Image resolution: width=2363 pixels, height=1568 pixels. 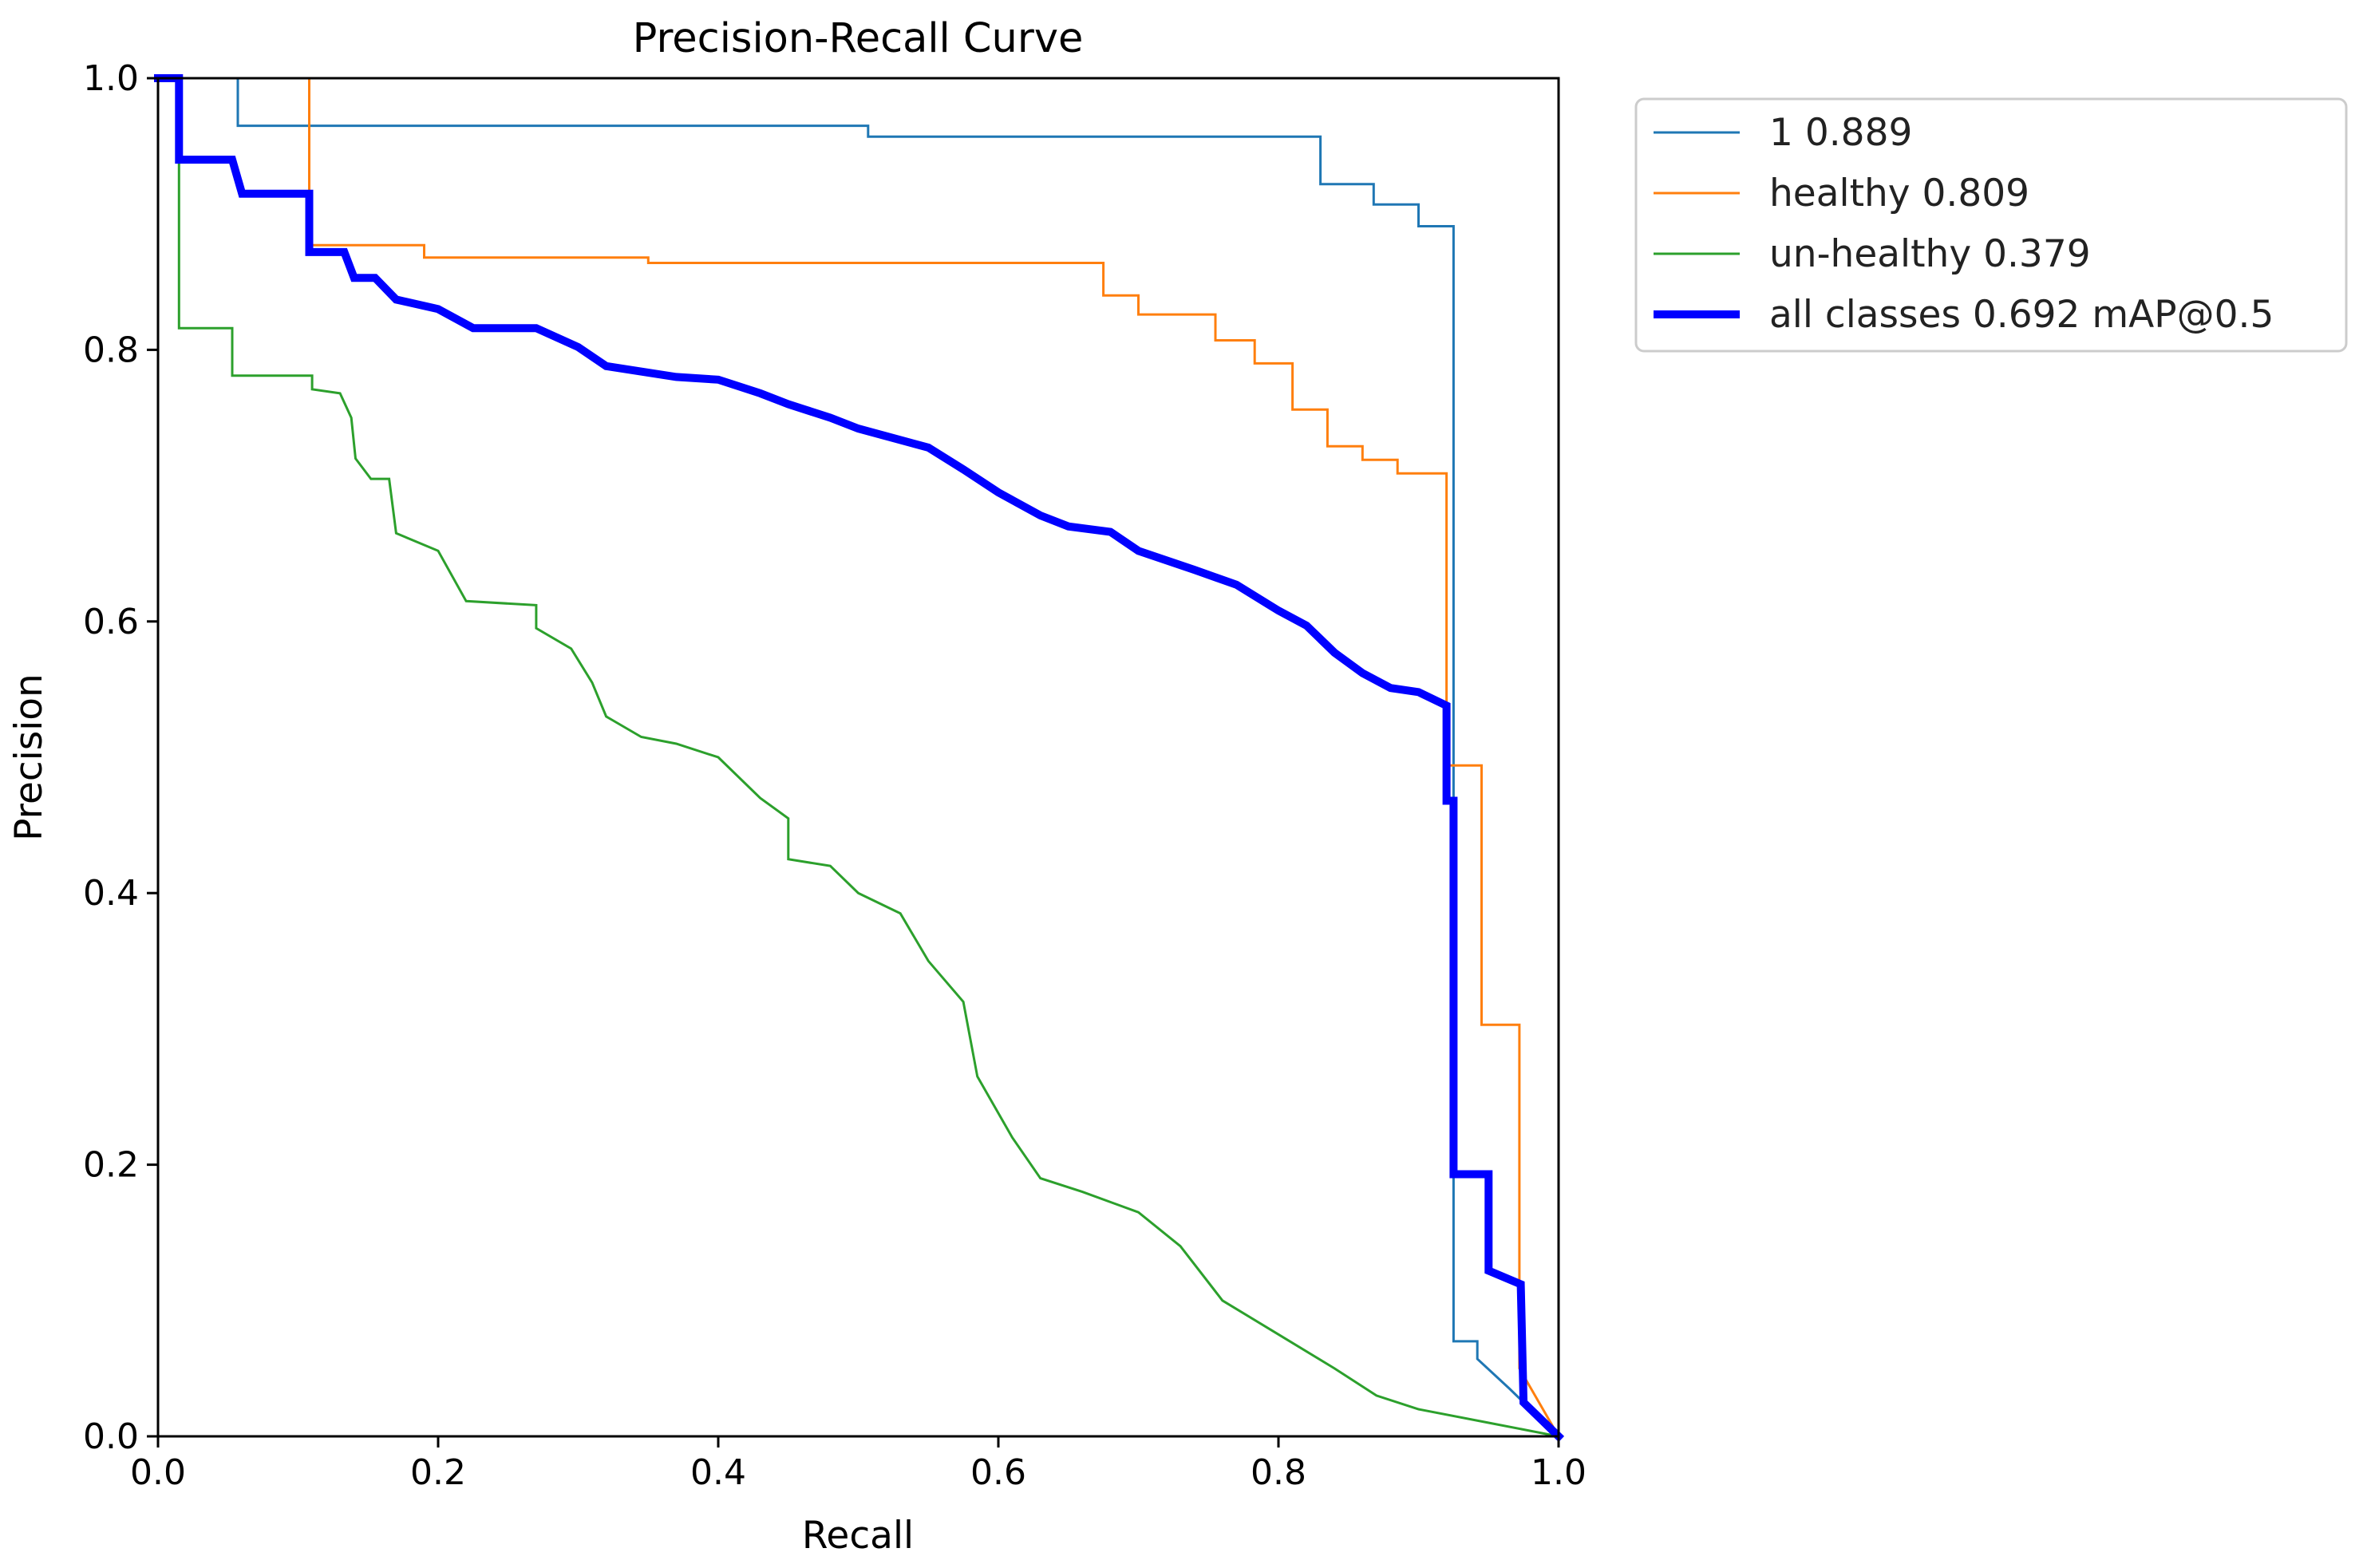 I want to click on y-tick-label-3: 0.6, so click(x=111, y=622).